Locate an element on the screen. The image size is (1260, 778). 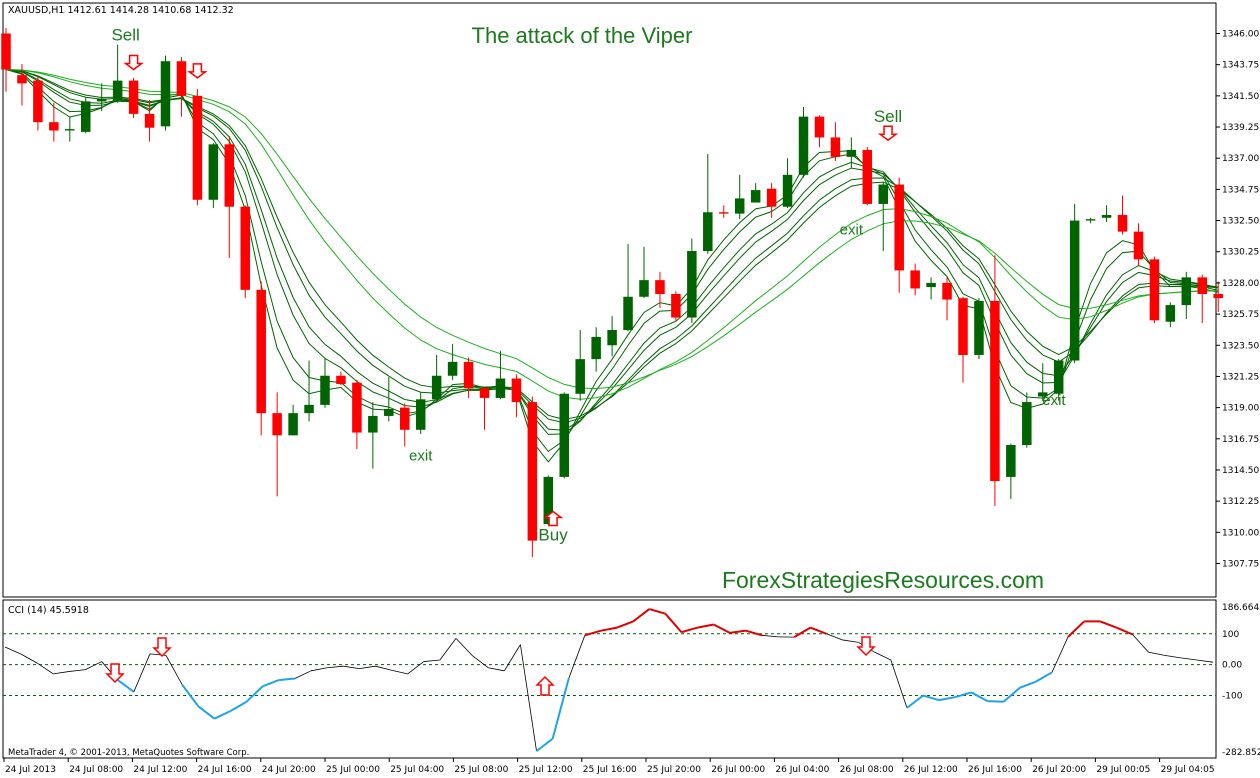
cci-tick-label: 100 is located at coordinates (1230, 635).